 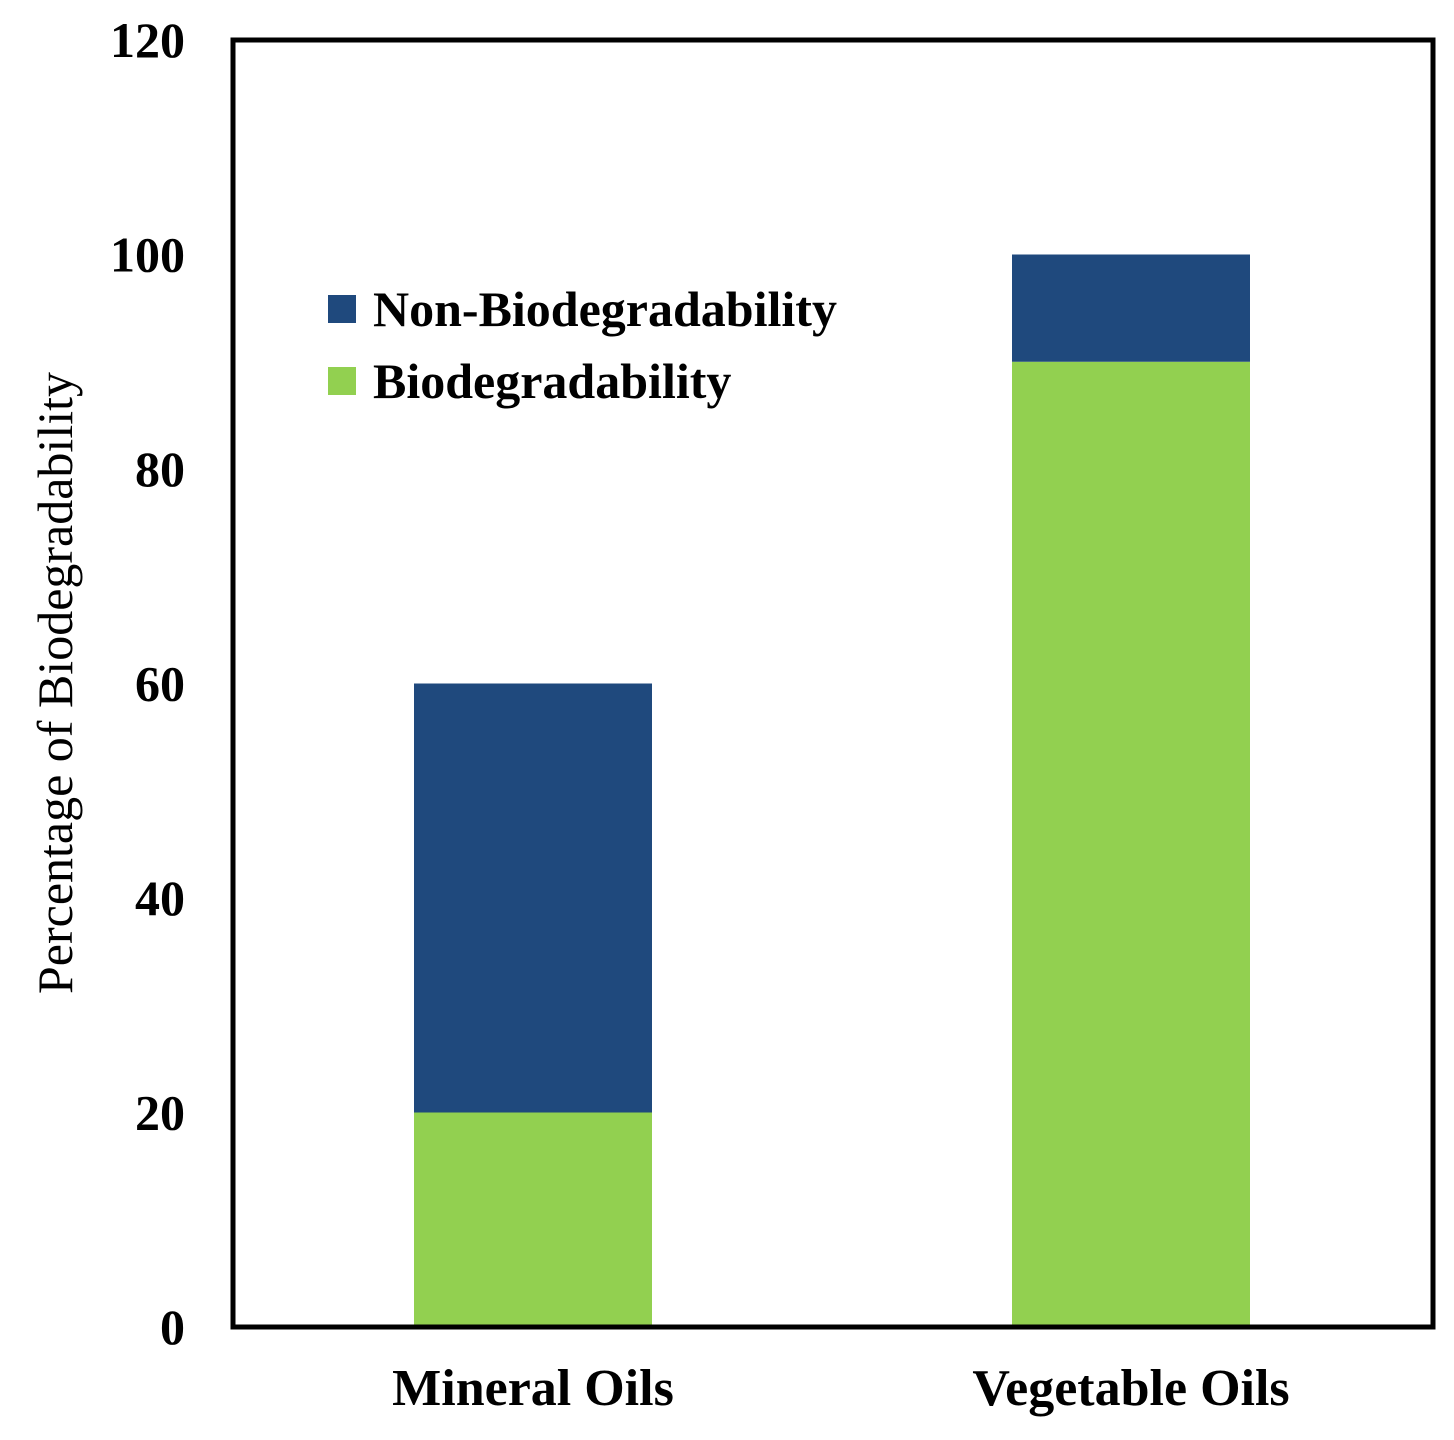 What do you see at coordinates (160, 684) in the screenshot?
I see `y-tick-label-60: 60` at bounding box center [160, 684].